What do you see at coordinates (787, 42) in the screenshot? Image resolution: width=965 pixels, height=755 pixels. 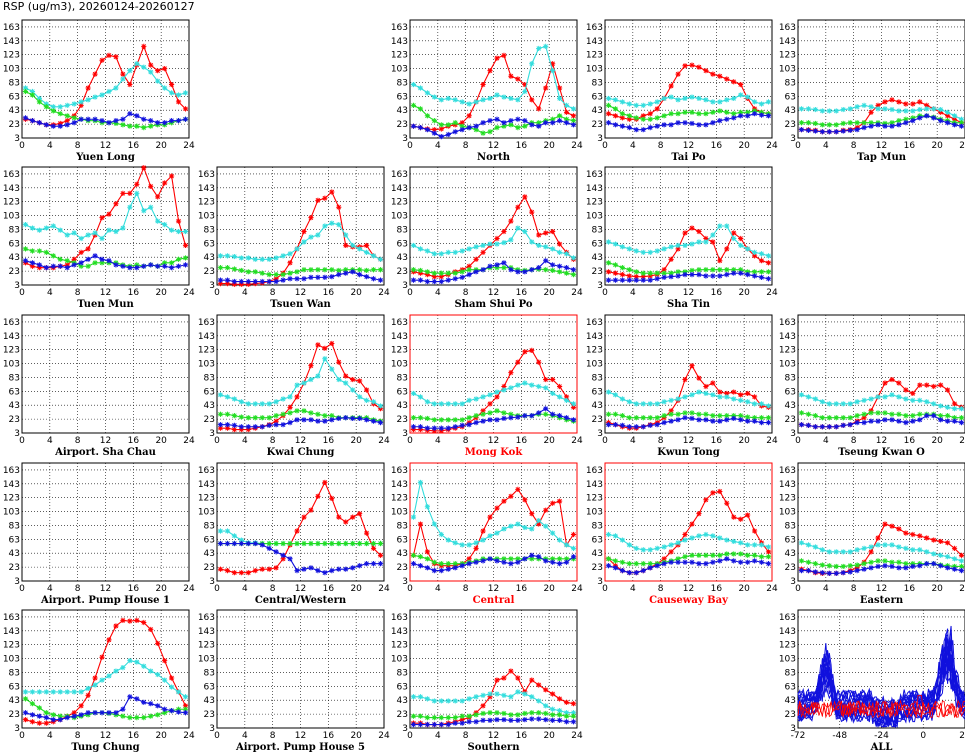 I see `y-tick-label: 143` at bounding box center [787, 42].